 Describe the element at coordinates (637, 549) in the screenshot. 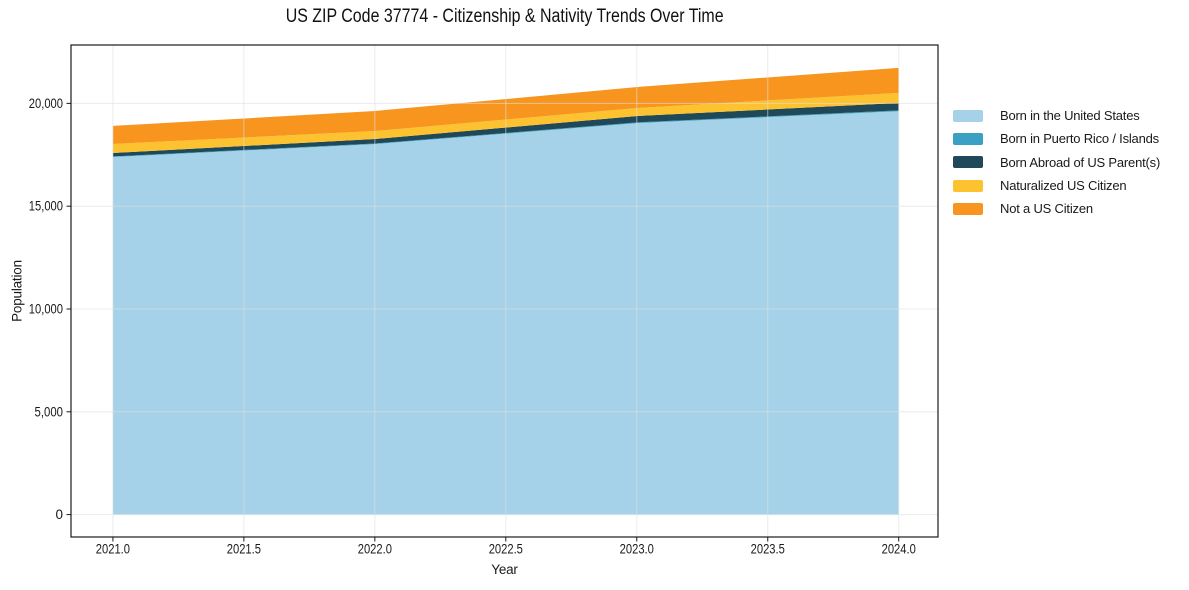

I see `x-tick-label: 2023.0` at that location.